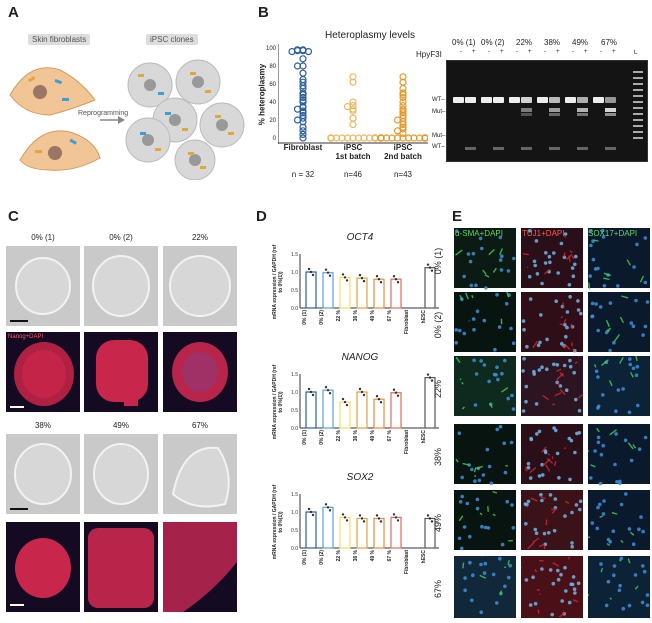 The image size is (652, 623). I want to click on ytick: 40, so click(272, 103).